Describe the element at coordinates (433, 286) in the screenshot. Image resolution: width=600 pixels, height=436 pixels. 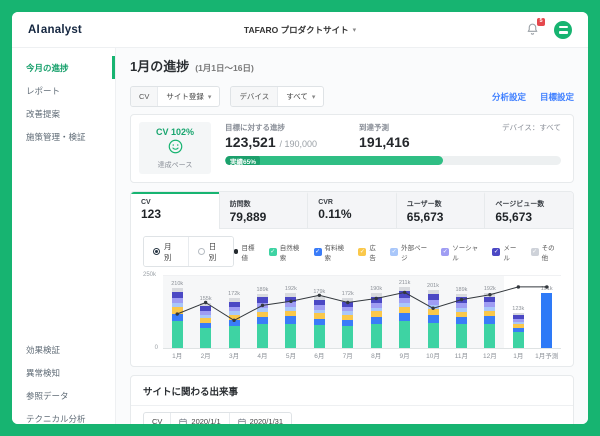
I see `bar-value-label: 201k` at that location.